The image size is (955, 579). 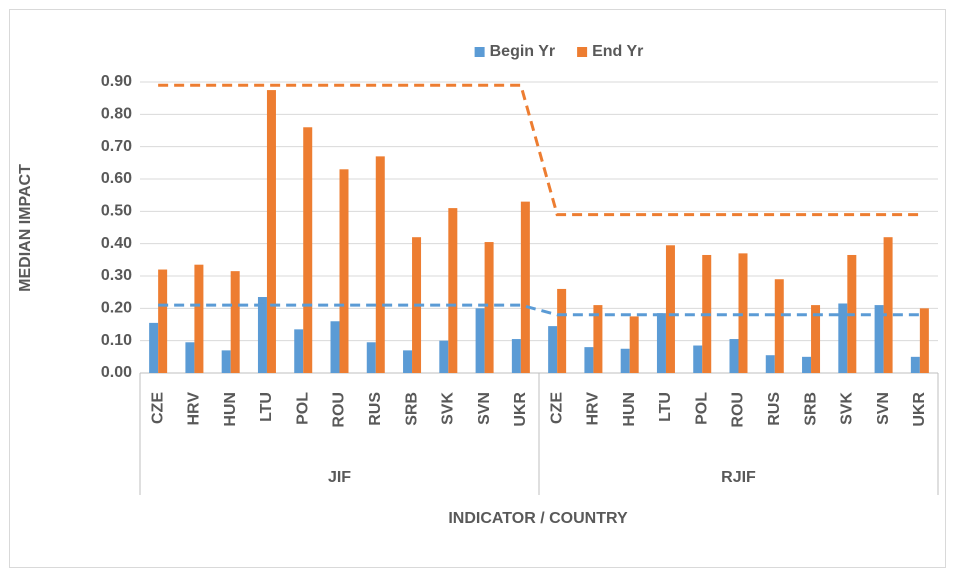 What do you see at coordinates (116, 211) in the screenshot?
I see `y-tick-label: 0.50` at bounding box center [116, 211].